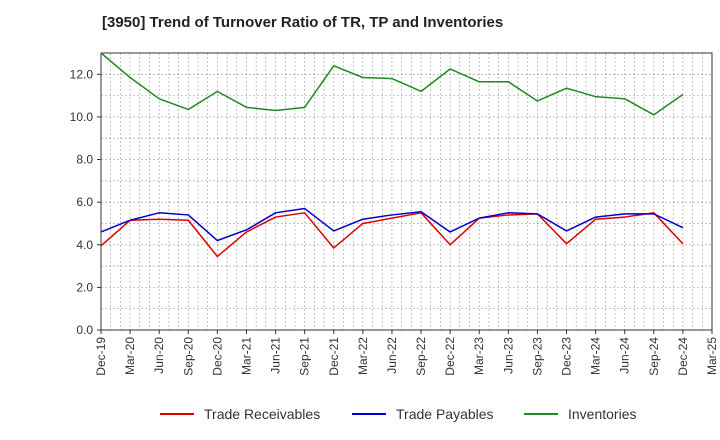 This screenshot has width=720, height=440. What do you see at coordinates (82, 74) in the screenshot?
I see `y-tick-label: 12.0` at bounding box center [82, 74].